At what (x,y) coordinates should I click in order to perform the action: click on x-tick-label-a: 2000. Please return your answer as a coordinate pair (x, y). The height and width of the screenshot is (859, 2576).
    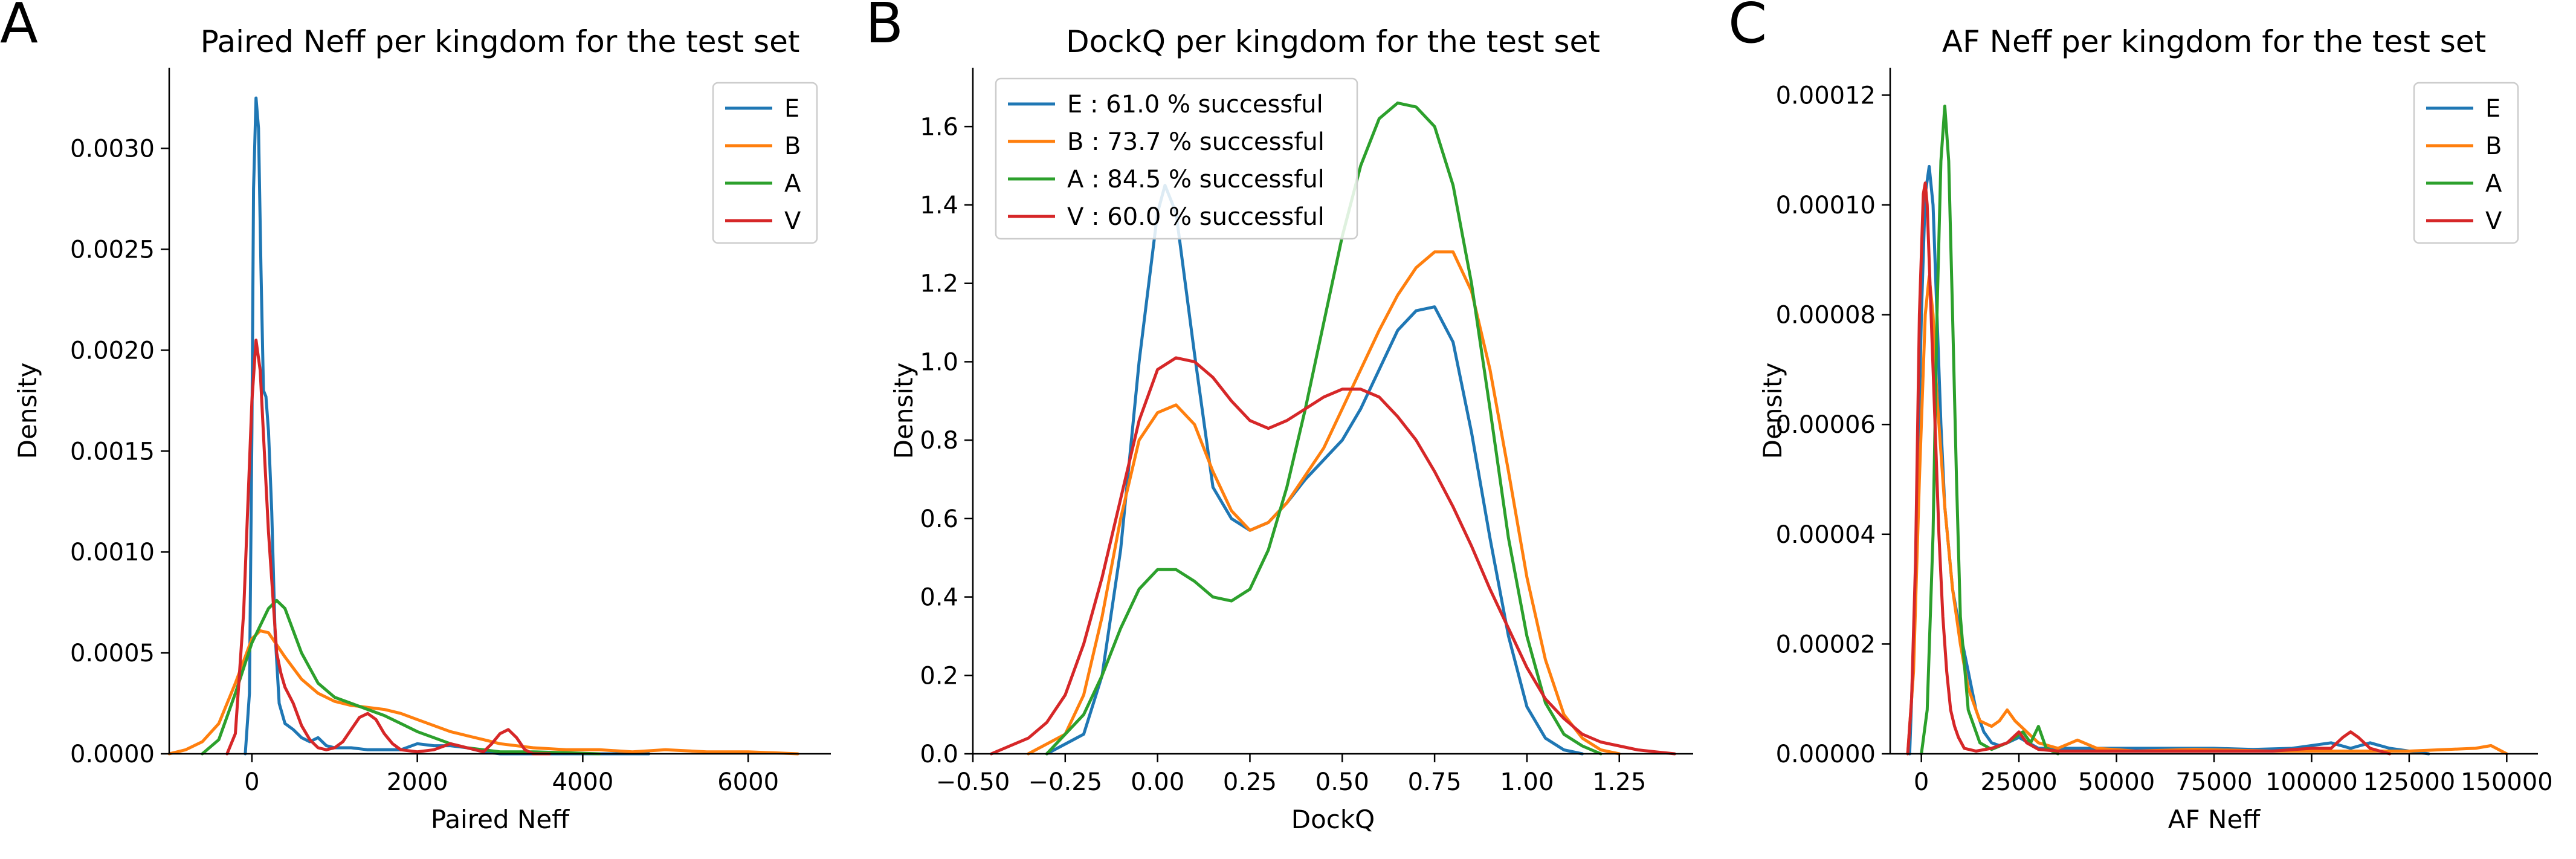
    Looking at the image, I should click on (417, 782).